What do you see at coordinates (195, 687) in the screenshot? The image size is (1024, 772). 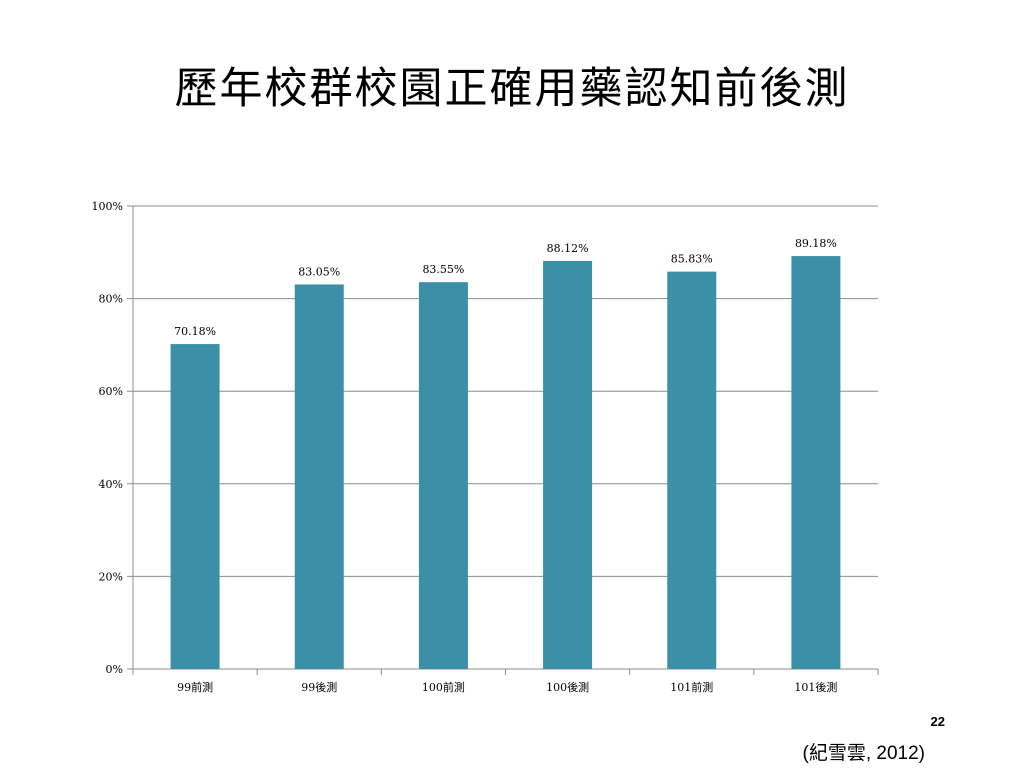 I see `x-tick-label: 99前測` at bounding box center [195, 687].